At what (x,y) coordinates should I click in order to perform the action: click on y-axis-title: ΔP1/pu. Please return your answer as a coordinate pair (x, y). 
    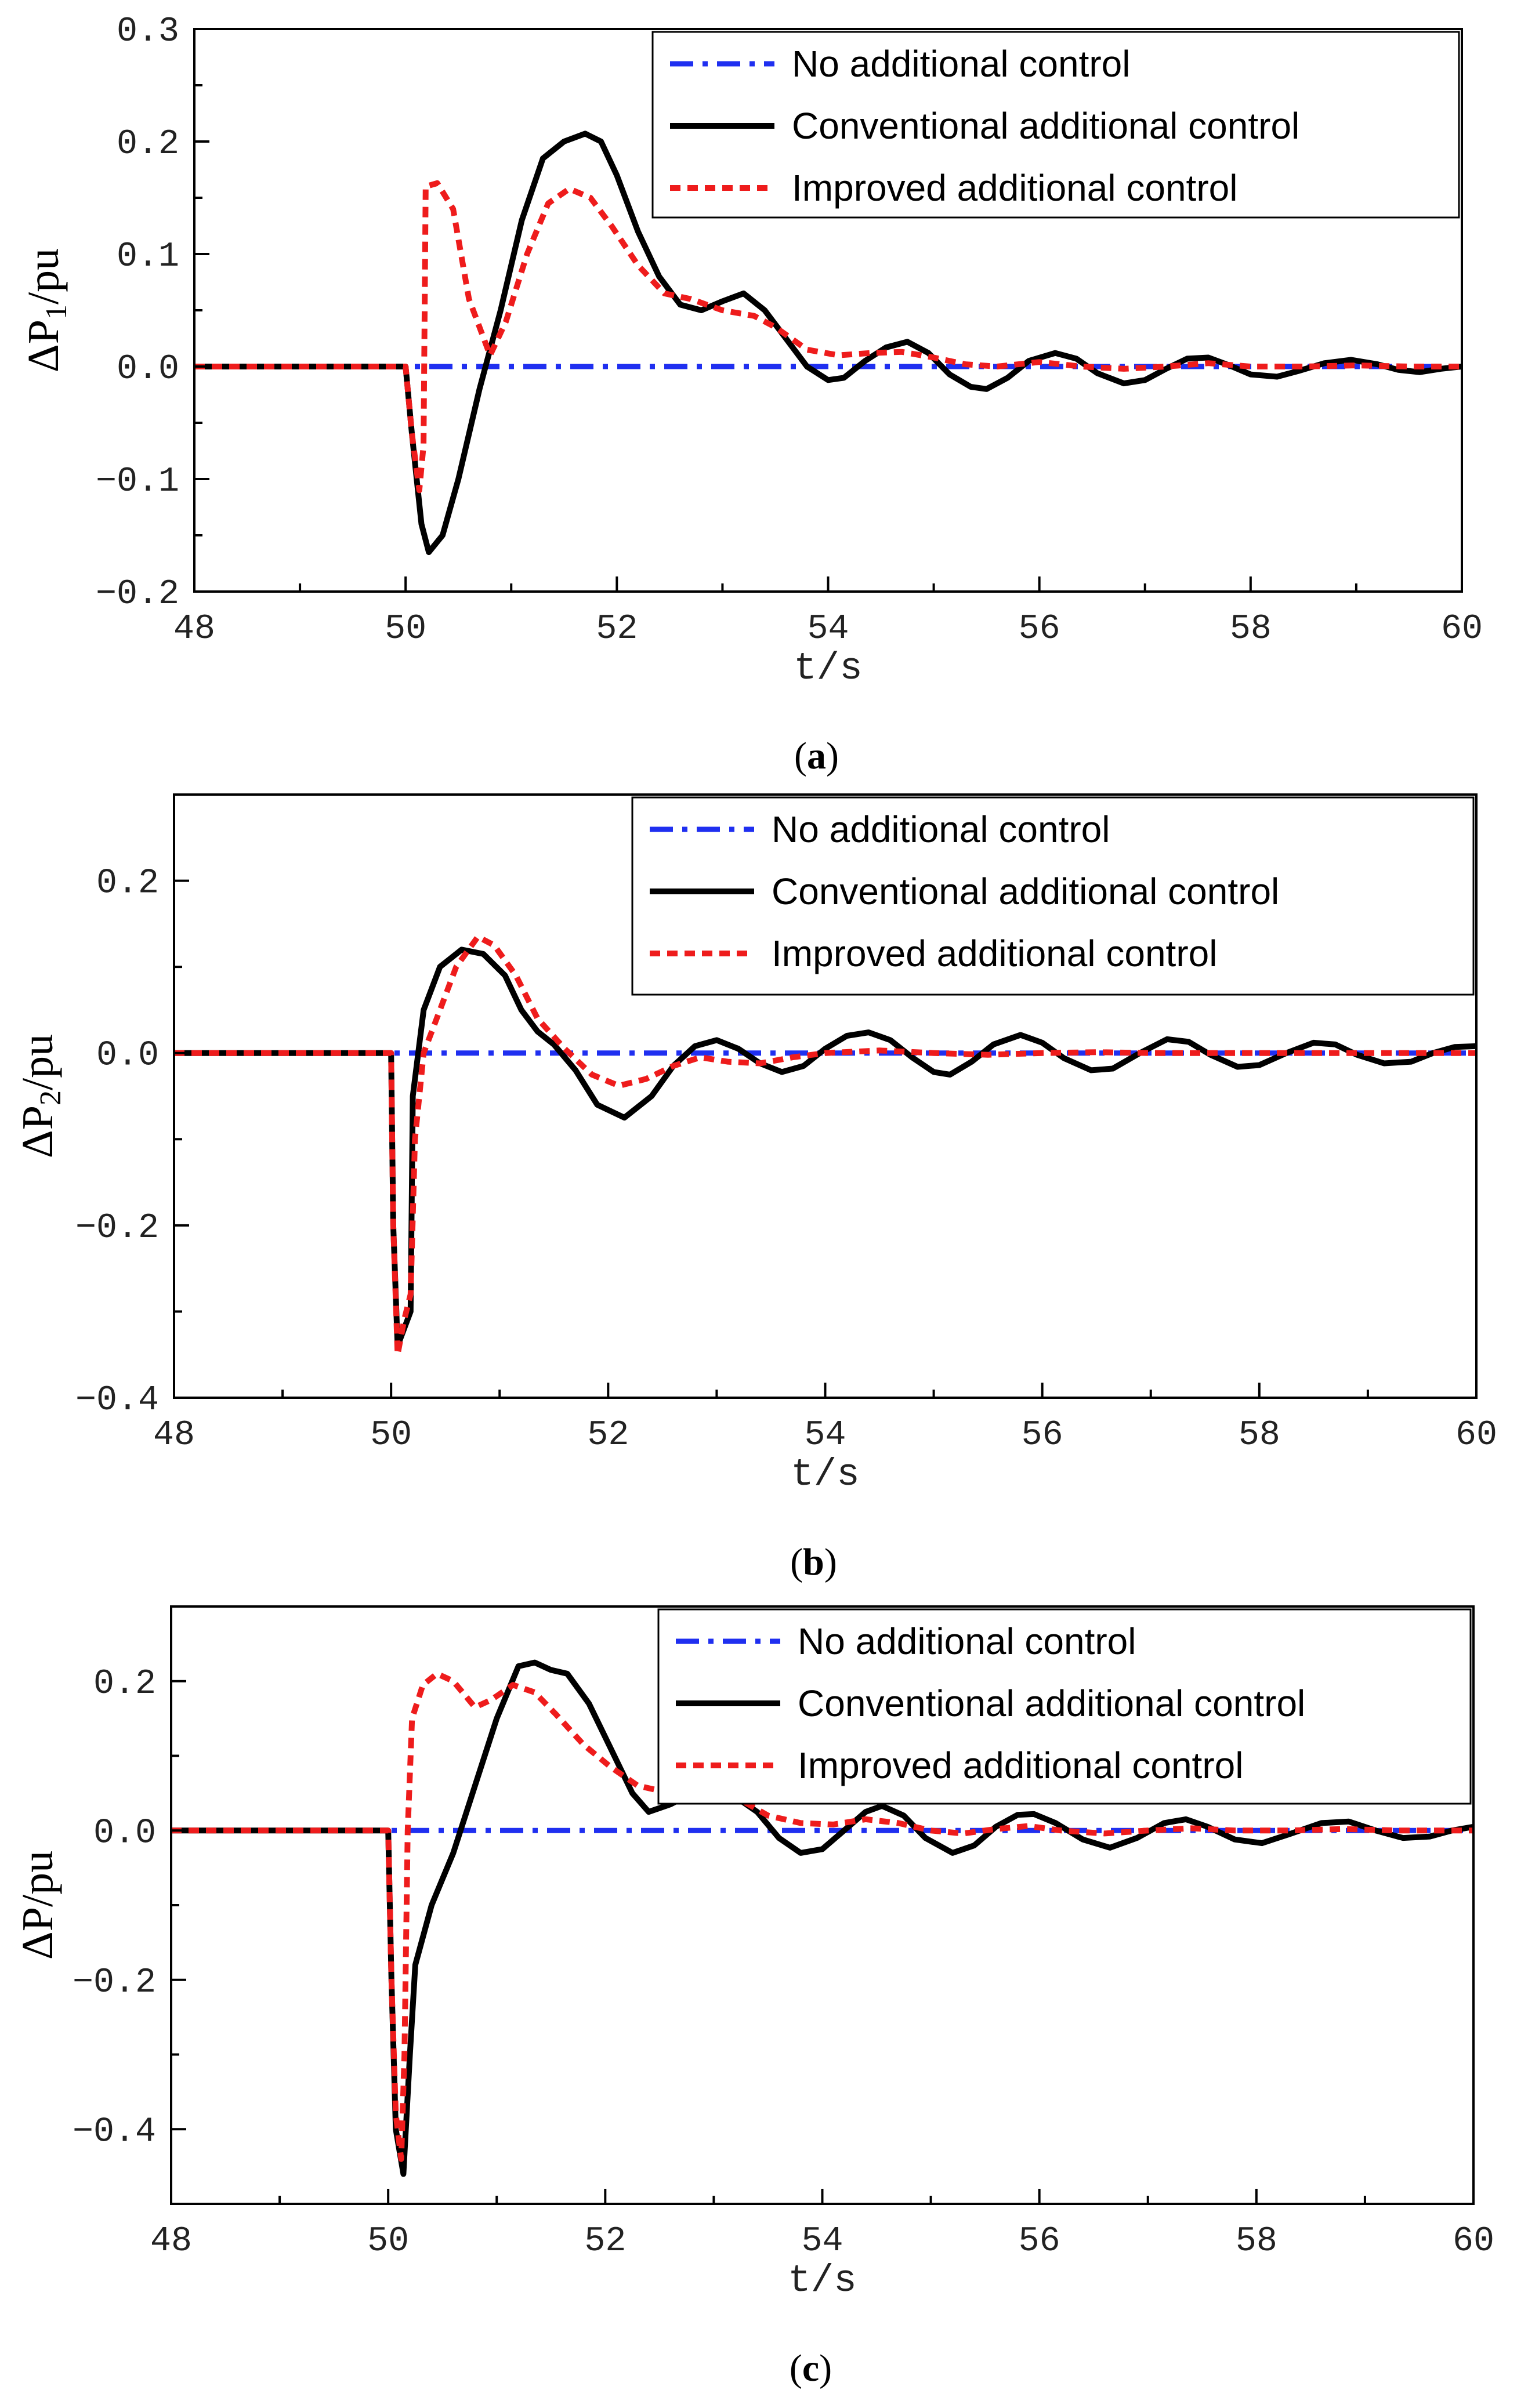
    Looking at the image, I should click on (46, 310).